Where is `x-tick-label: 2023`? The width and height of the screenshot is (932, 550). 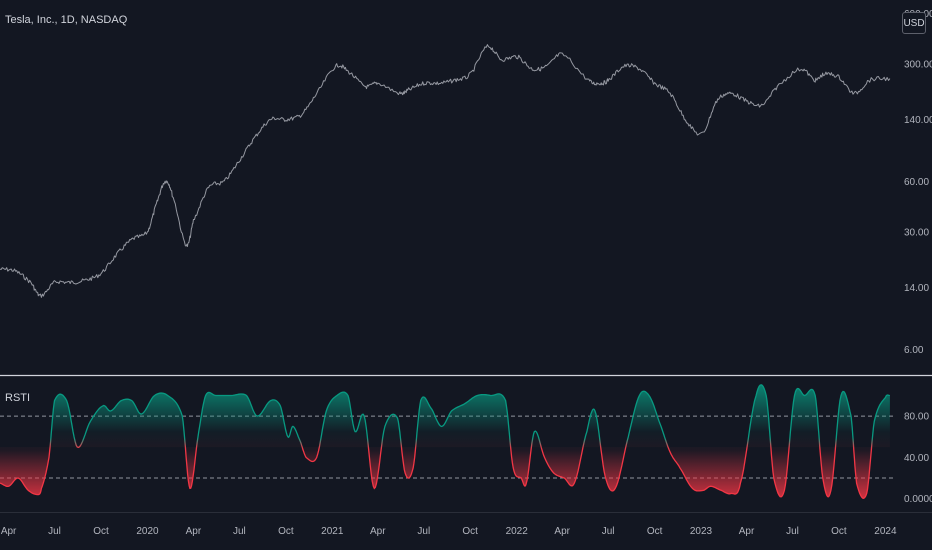
x-tick-label: 2023 is located at coordinates (701, 531).